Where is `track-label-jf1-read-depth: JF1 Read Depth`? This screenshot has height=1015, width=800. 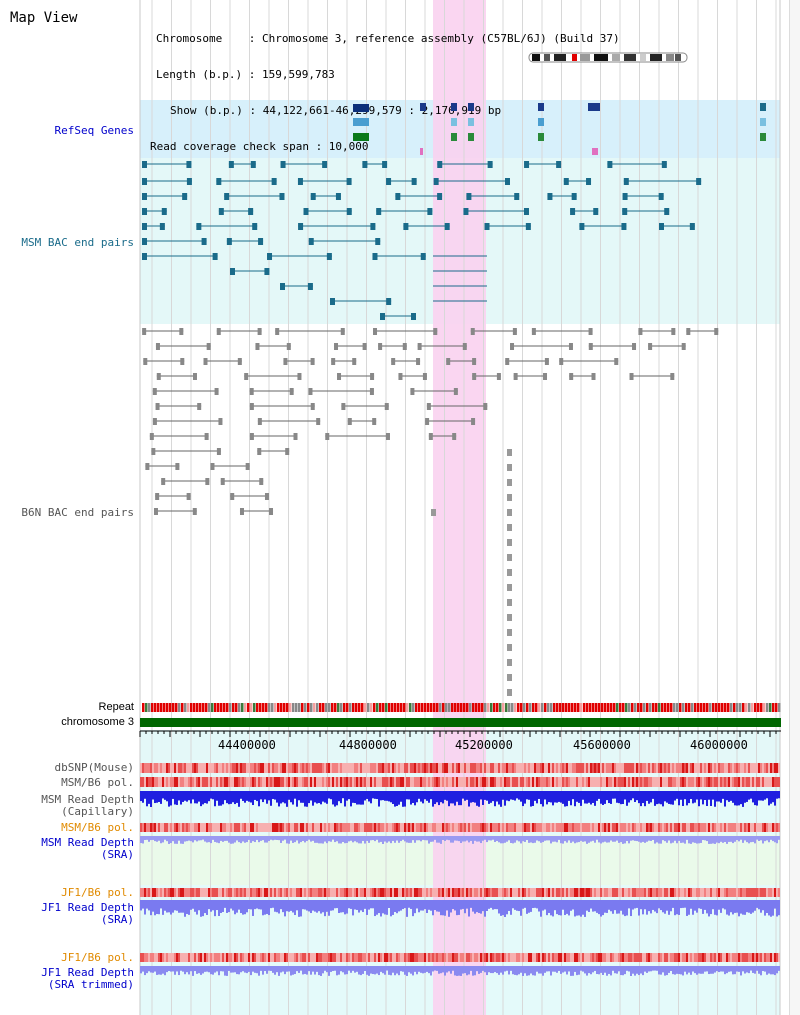 track-label-jf1-read-depth: JF1 Read Depth is located at coordinates (87, 907).